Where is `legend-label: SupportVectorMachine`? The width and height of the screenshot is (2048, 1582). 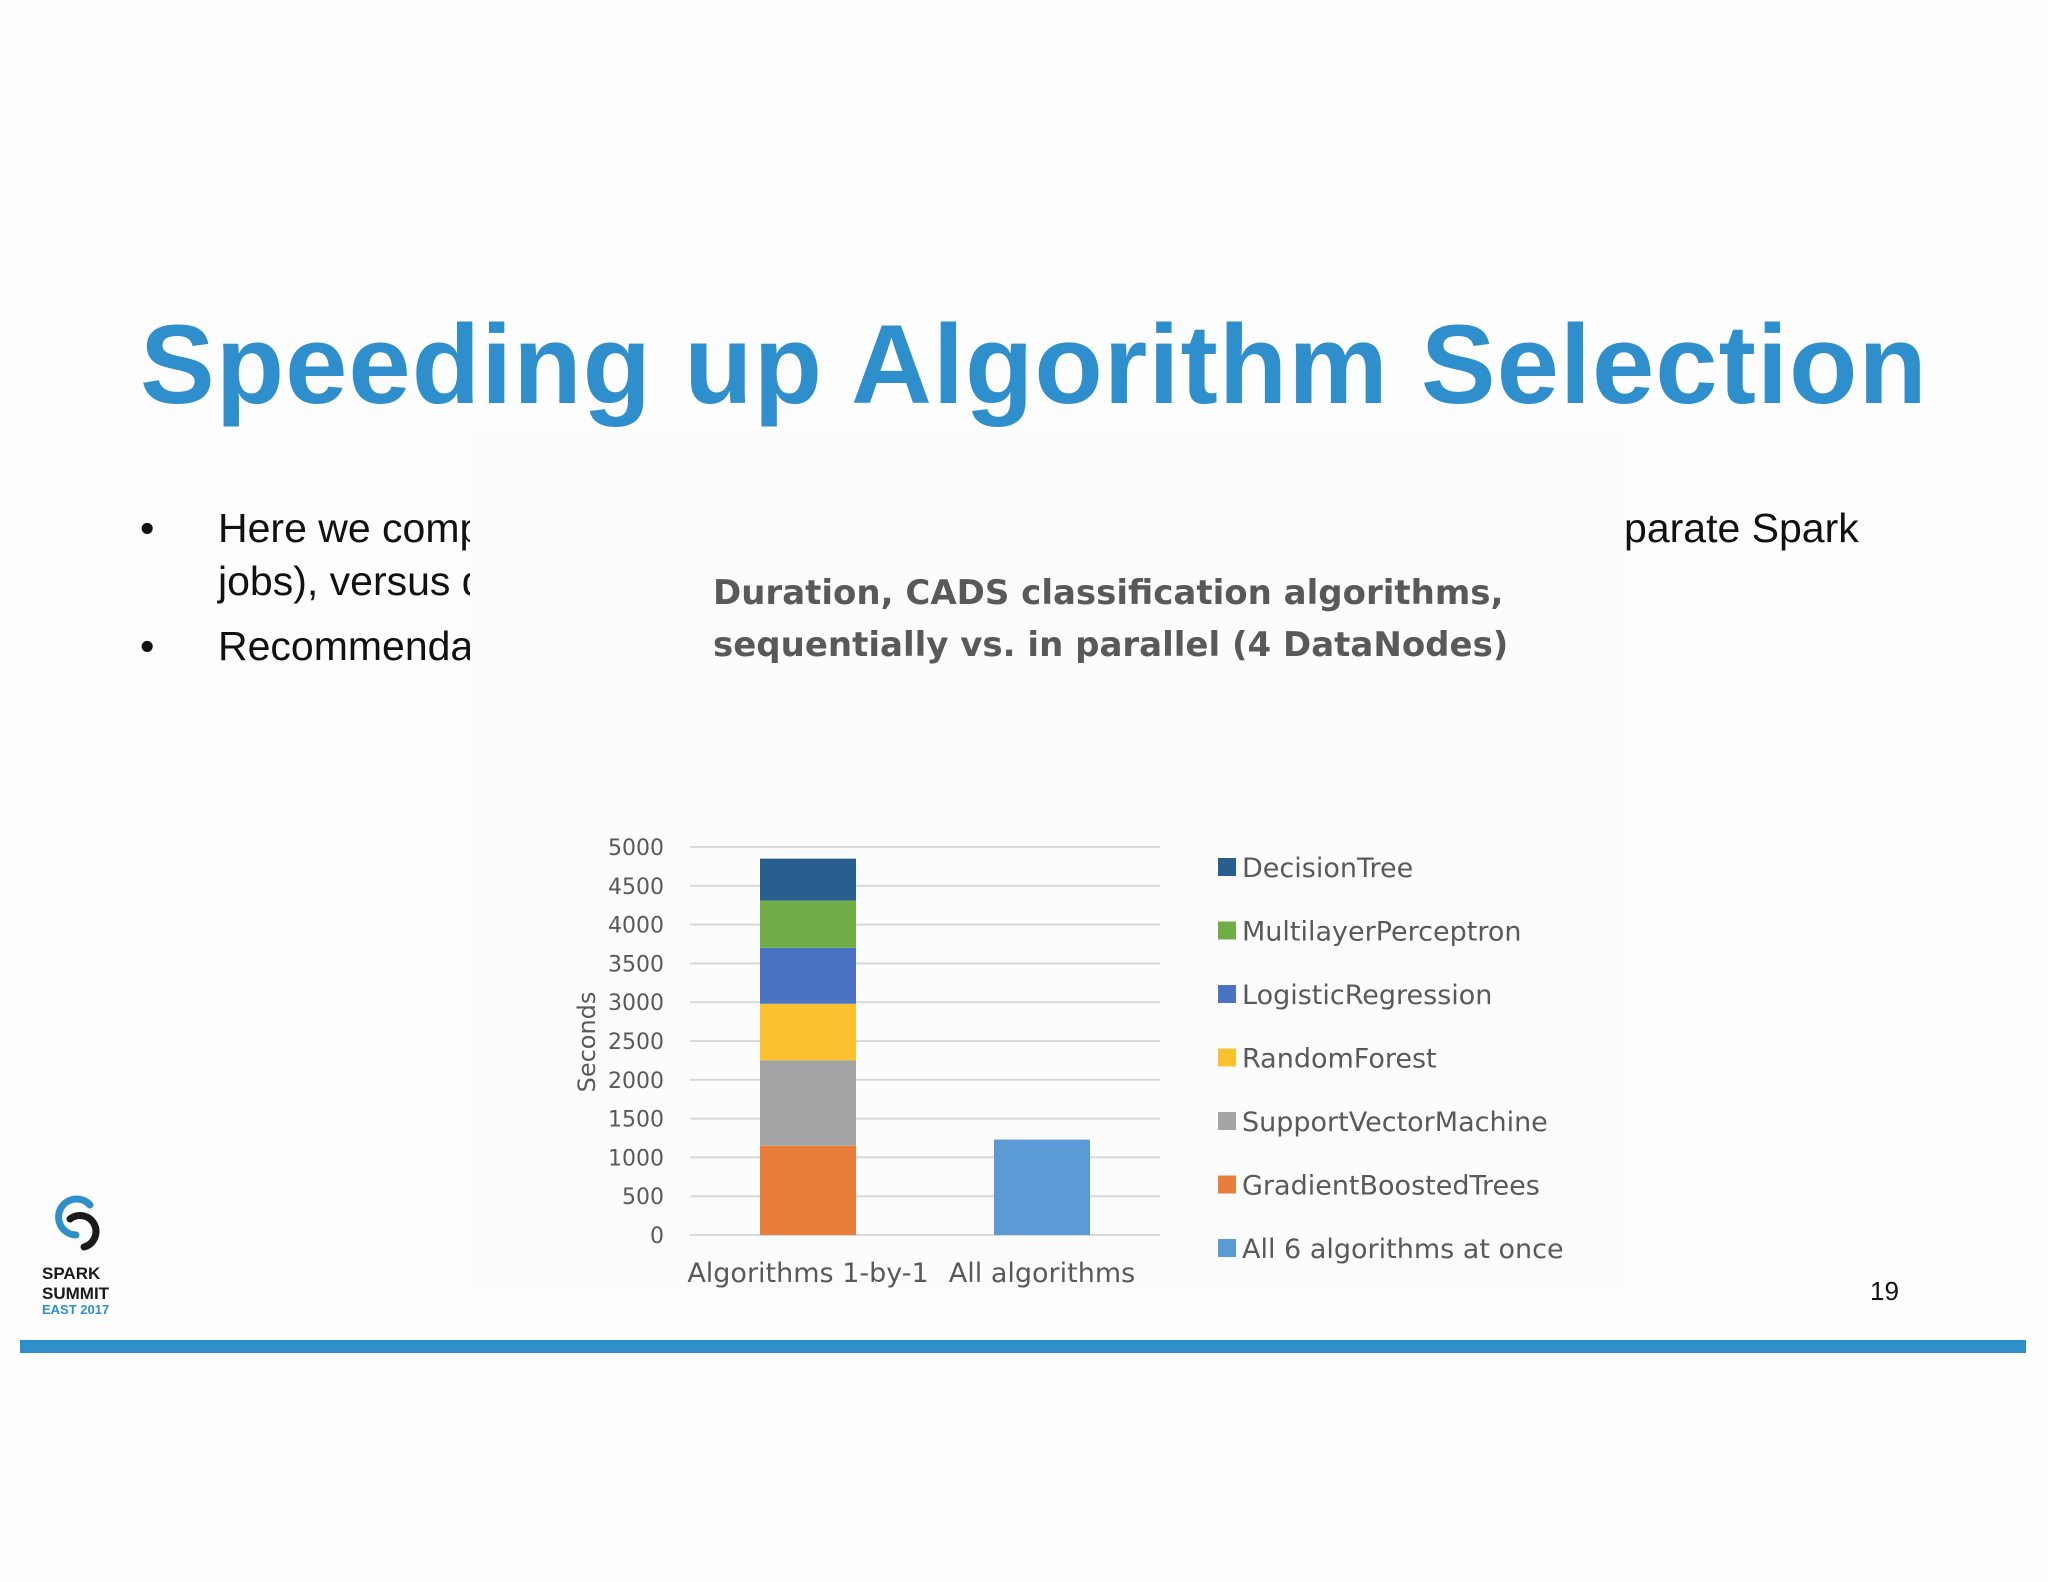
legend-label: SupportVectorMachine is located at coordinates (1395, 1122).